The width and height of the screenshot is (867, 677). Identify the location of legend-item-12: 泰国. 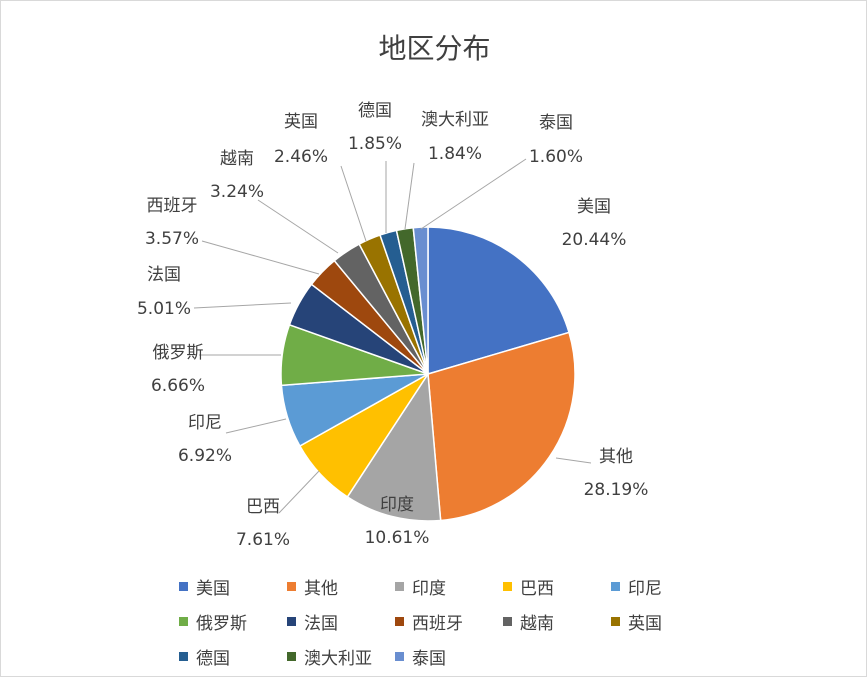
(449, 656).